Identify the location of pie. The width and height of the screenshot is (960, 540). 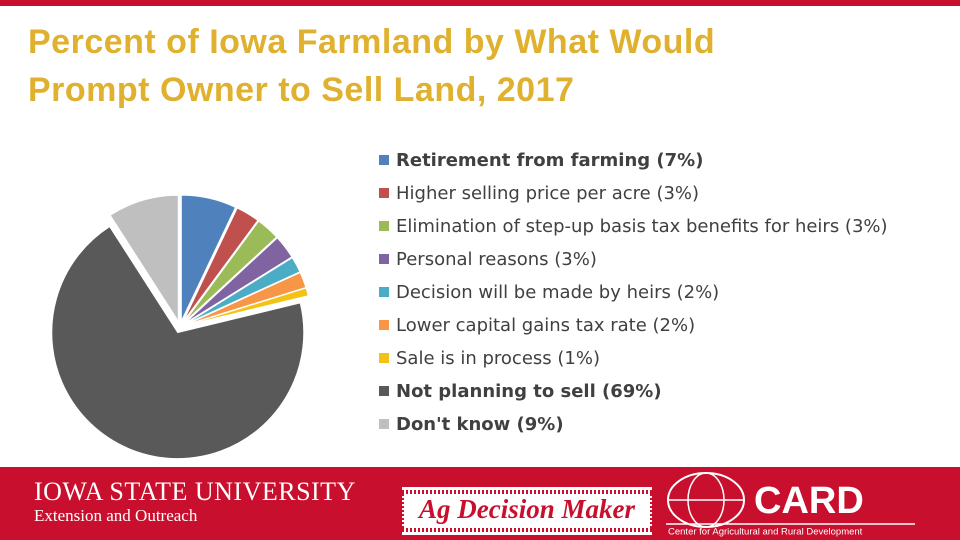
(180, 327).